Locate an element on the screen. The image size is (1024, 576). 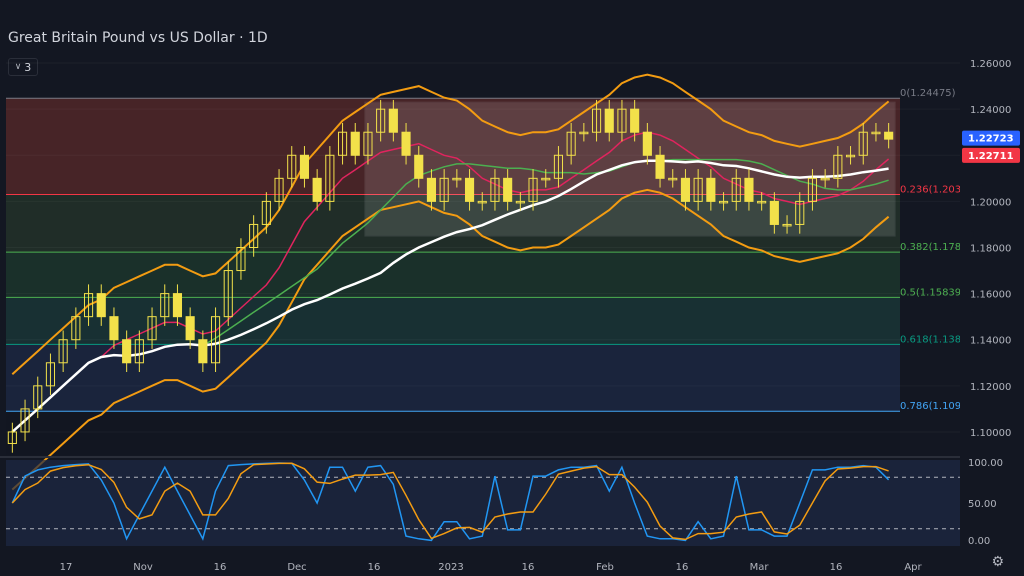
y-tick-label: 1.18000 is located at coordinates (990, 249).